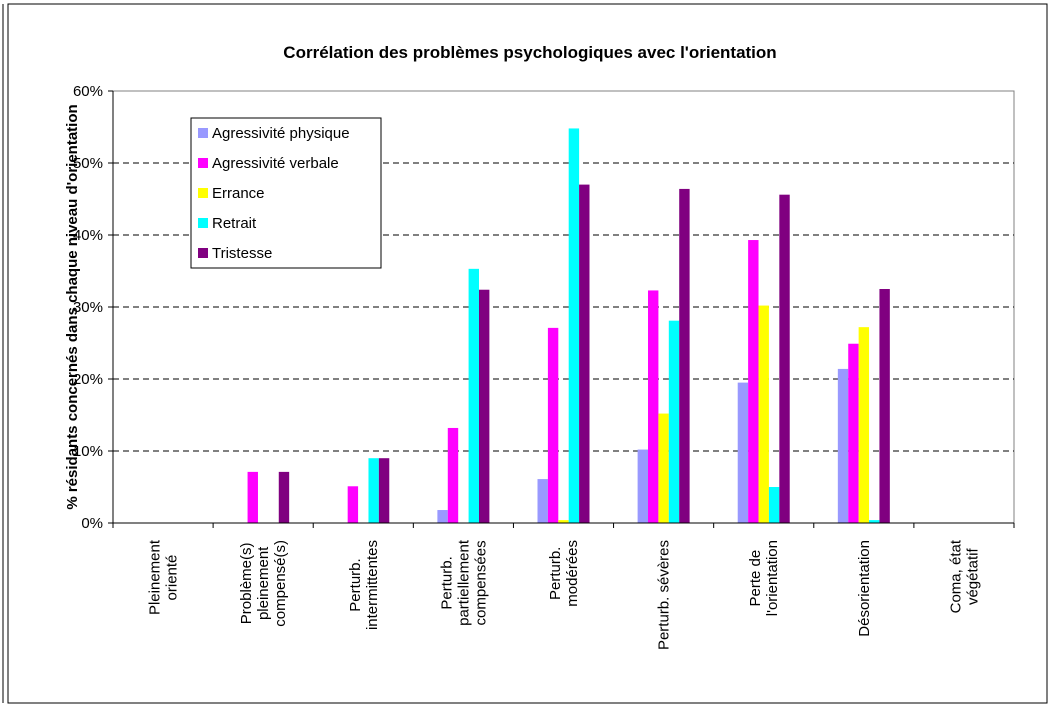 Image resolution: width=1055 pixels, height=713 pixels. Describe the element at coordinates (246, 584) in the screenshot. I see `x-tick-label: Problème(s)` at that location.